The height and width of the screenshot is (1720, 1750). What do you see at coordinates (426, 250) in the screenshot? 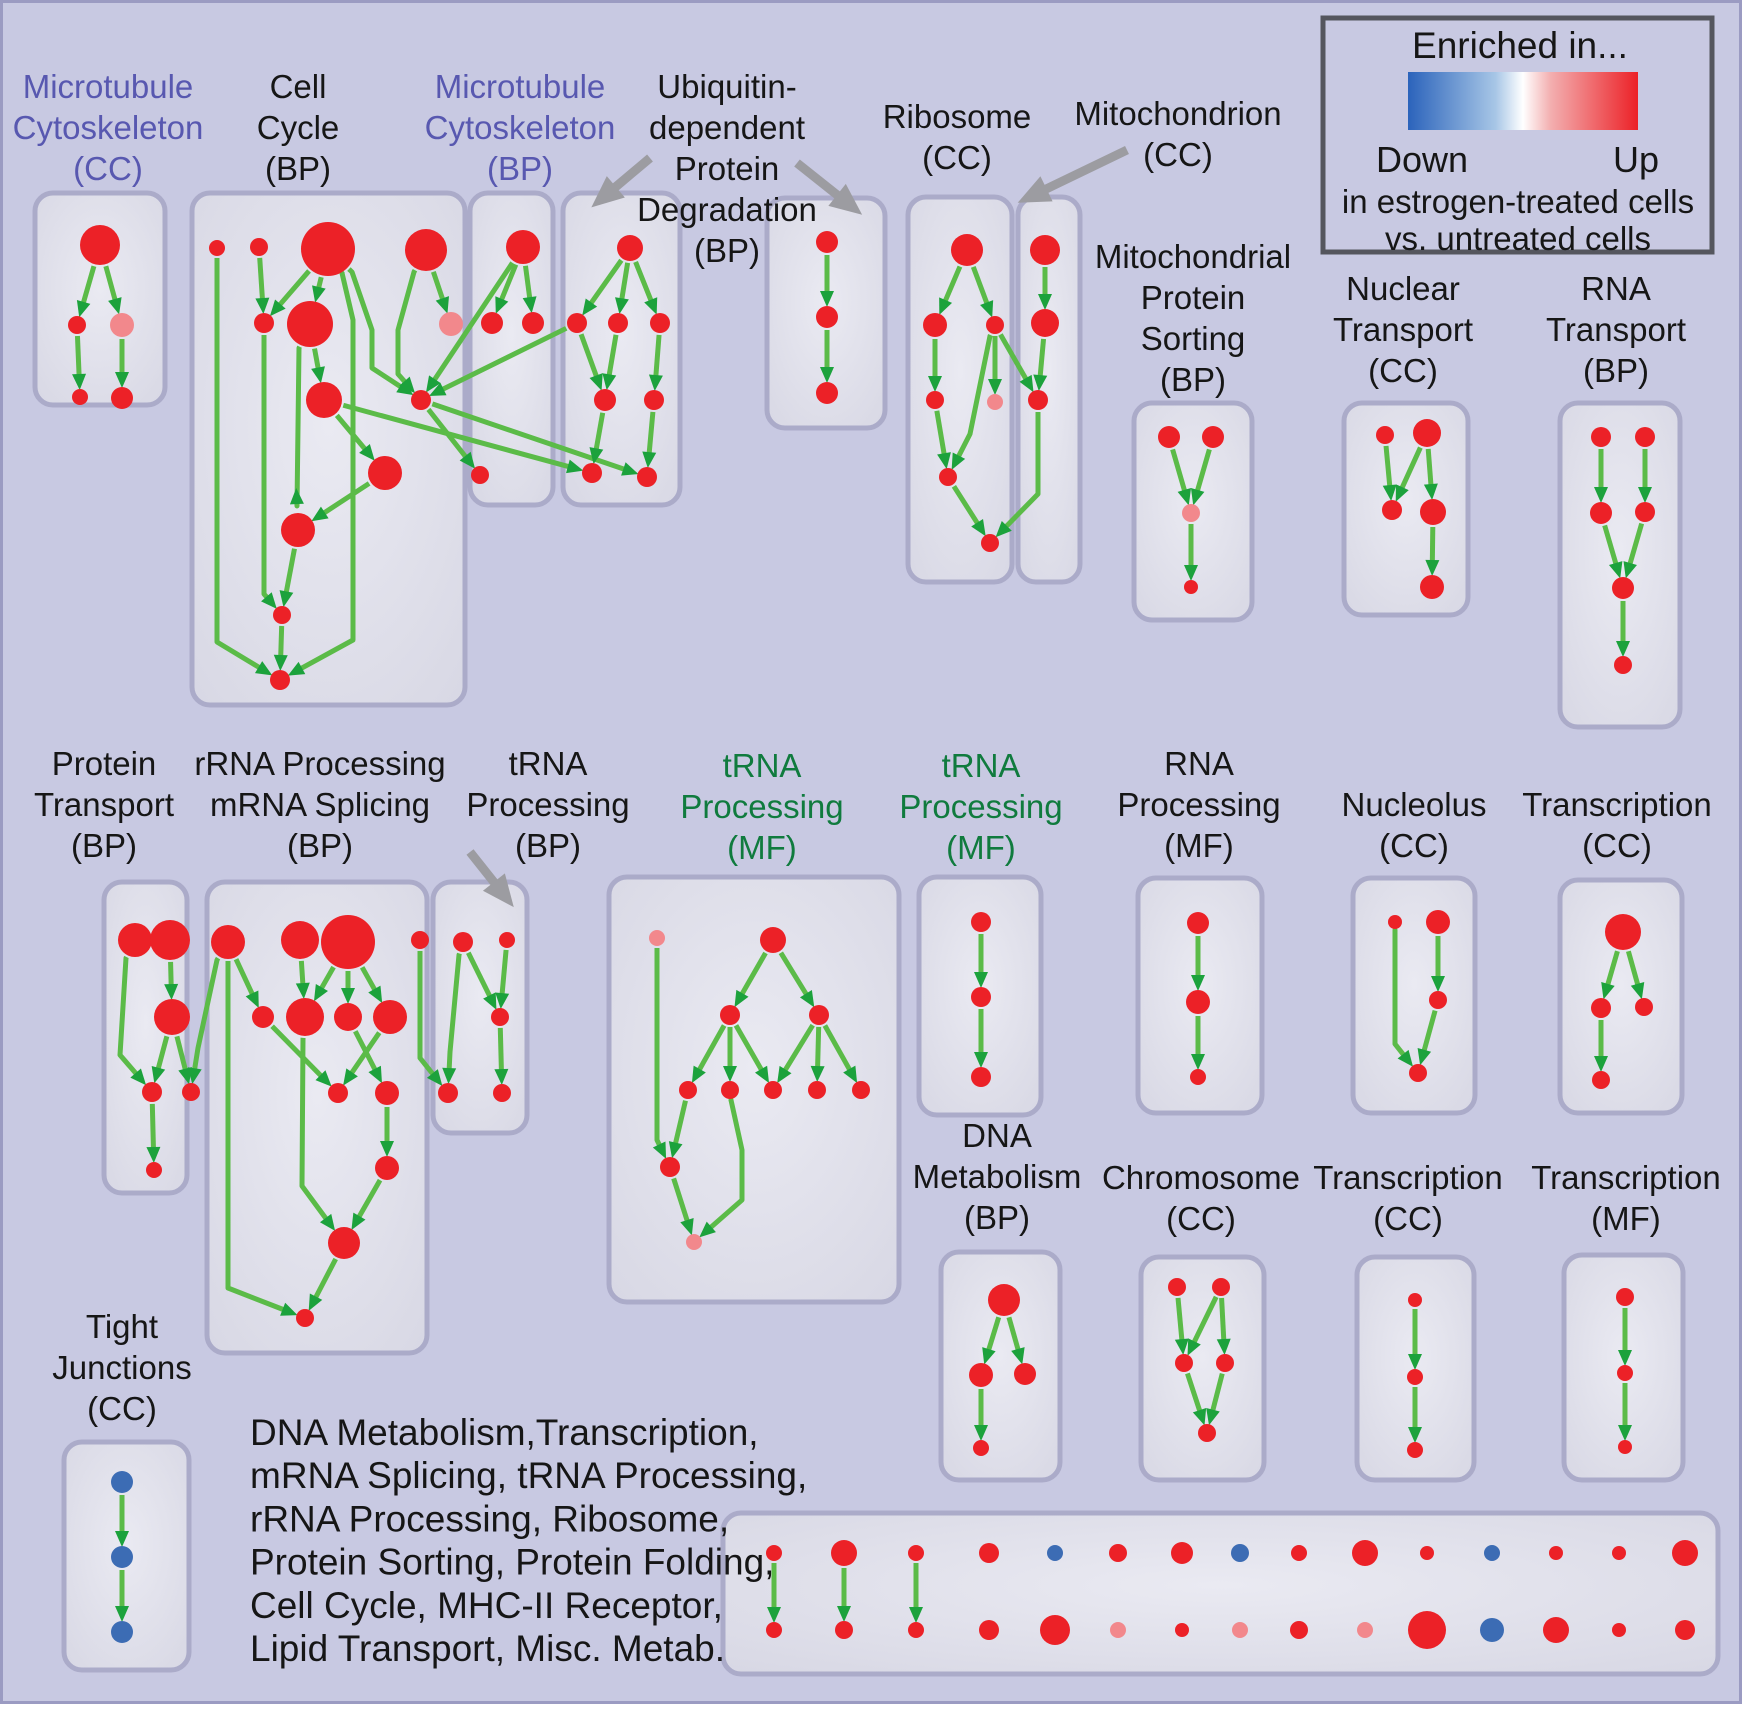
I see `node-c4` at bounding box center [426, 250].